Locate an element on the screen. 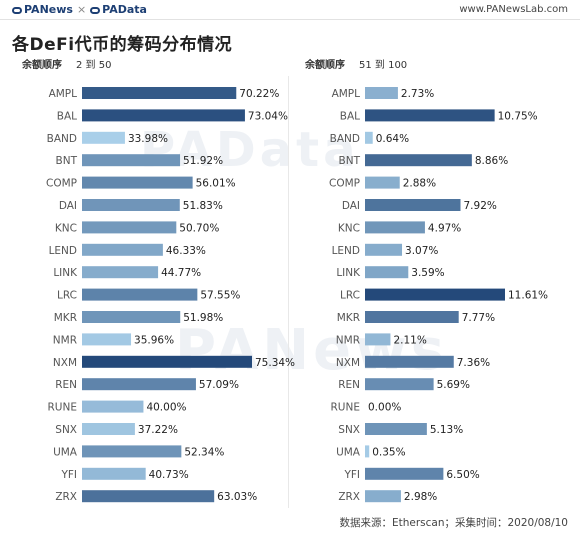  value-label: 0.64% is located at coordinates (392, 139).